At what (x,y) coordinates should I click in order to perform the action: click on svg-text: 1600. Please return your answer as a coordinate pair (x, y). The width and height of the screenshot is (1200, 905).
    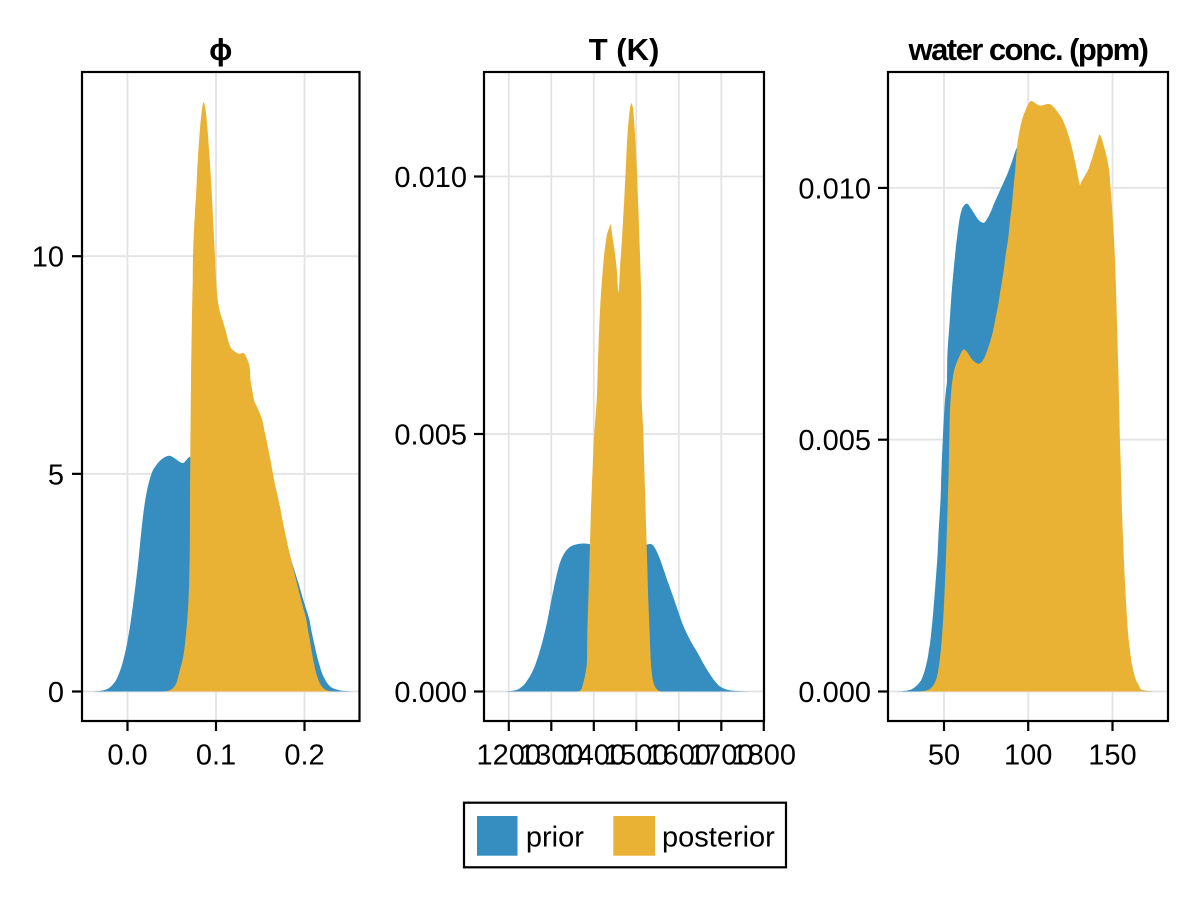
    Looking at the image, I should click on (679, 756).